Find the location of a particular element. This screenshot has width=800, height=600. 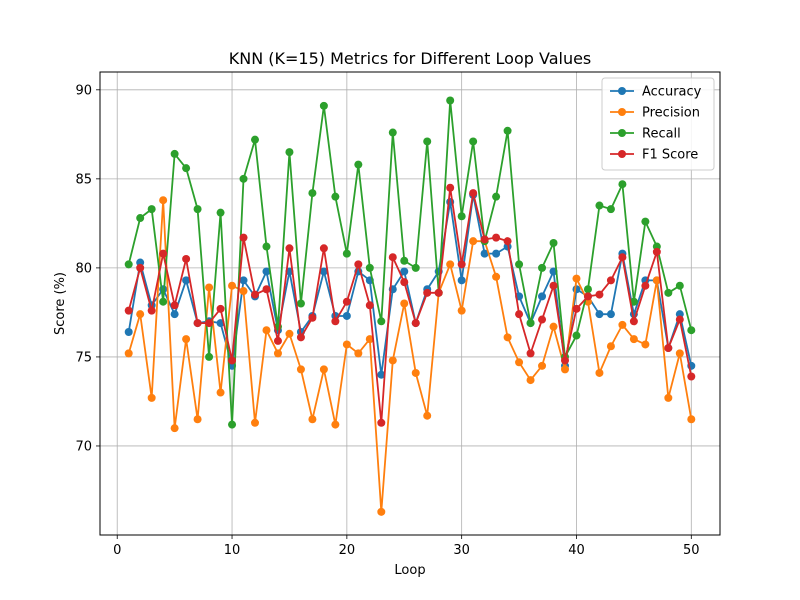

legend-label: Recall is located at coordinates (661, 134).